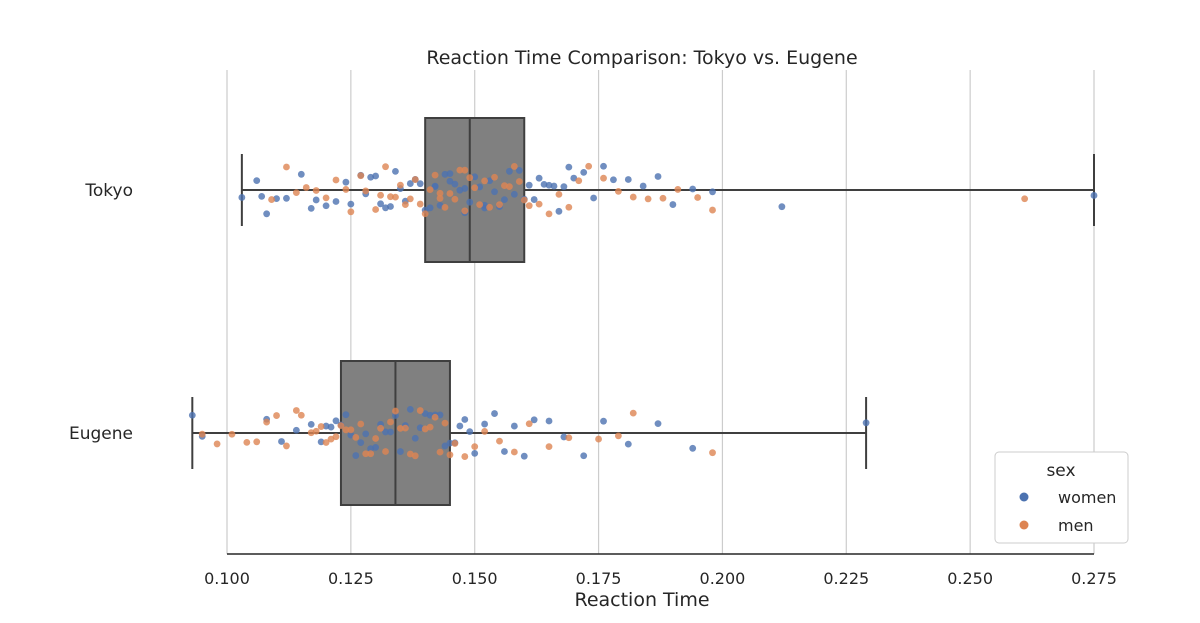  Describe the element at coordinates (101, 434) in the screenshot. I see `y-category-label: Eugene` at that location.